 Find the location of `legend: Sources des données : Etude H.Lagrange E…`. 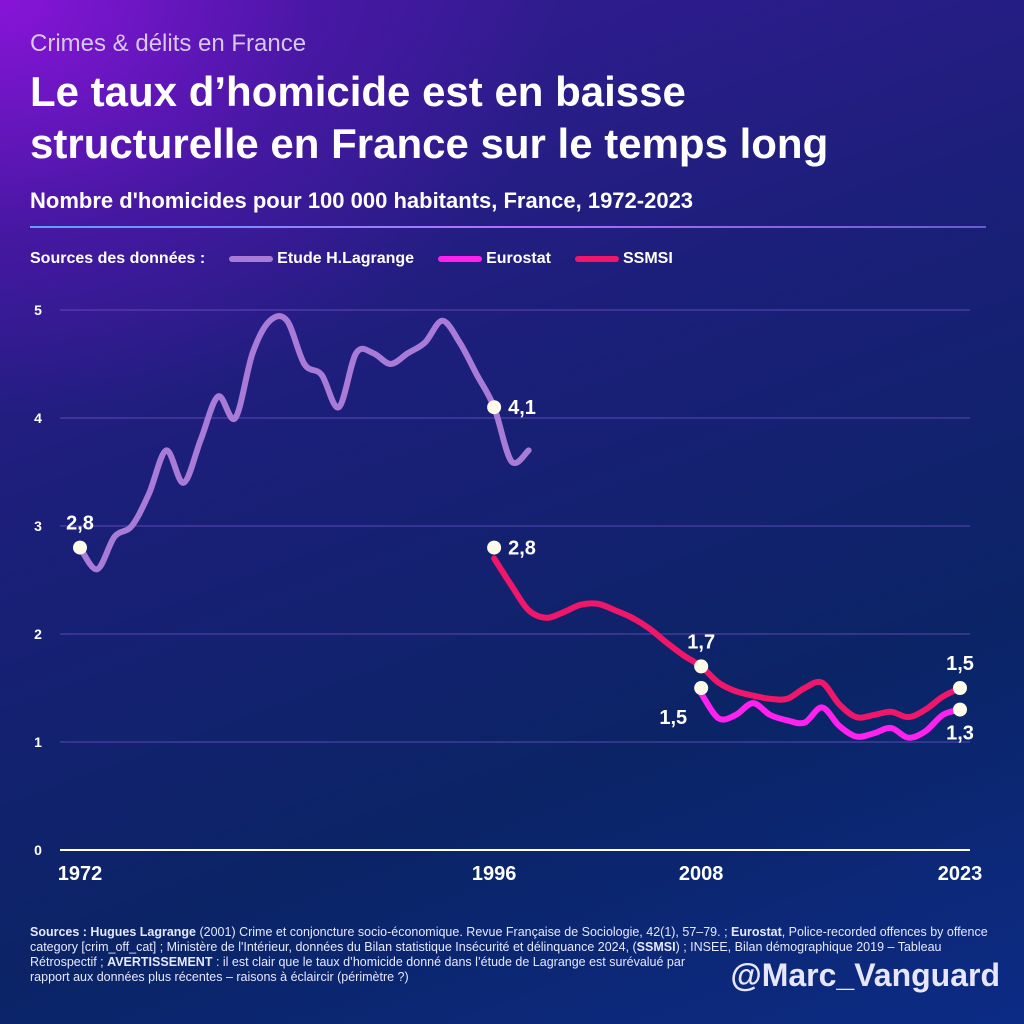

legend: Sources des données : Etude H.Lagrange E… is located at coordinates (351, 259).